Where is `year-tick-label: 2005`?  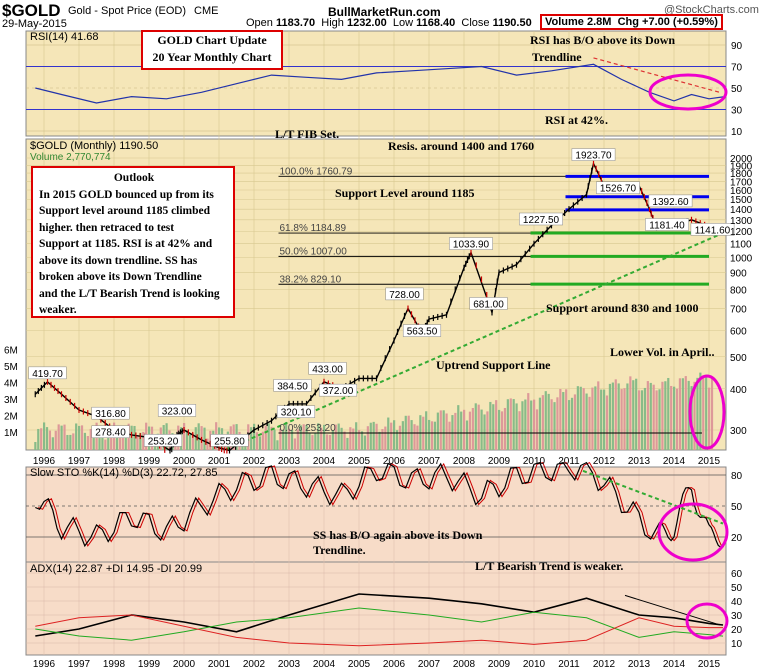
year-tick-label: 2005 is located at coordinates (359, 664).